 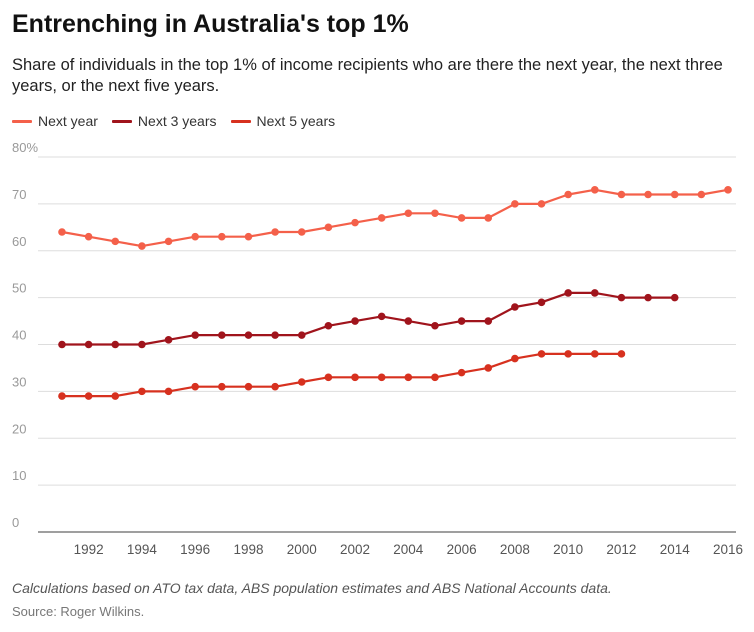 What do you see at coordinates (19, 475) in the screenshot?
I see `y-tick-label: 10` at bounding box center [19, 475].